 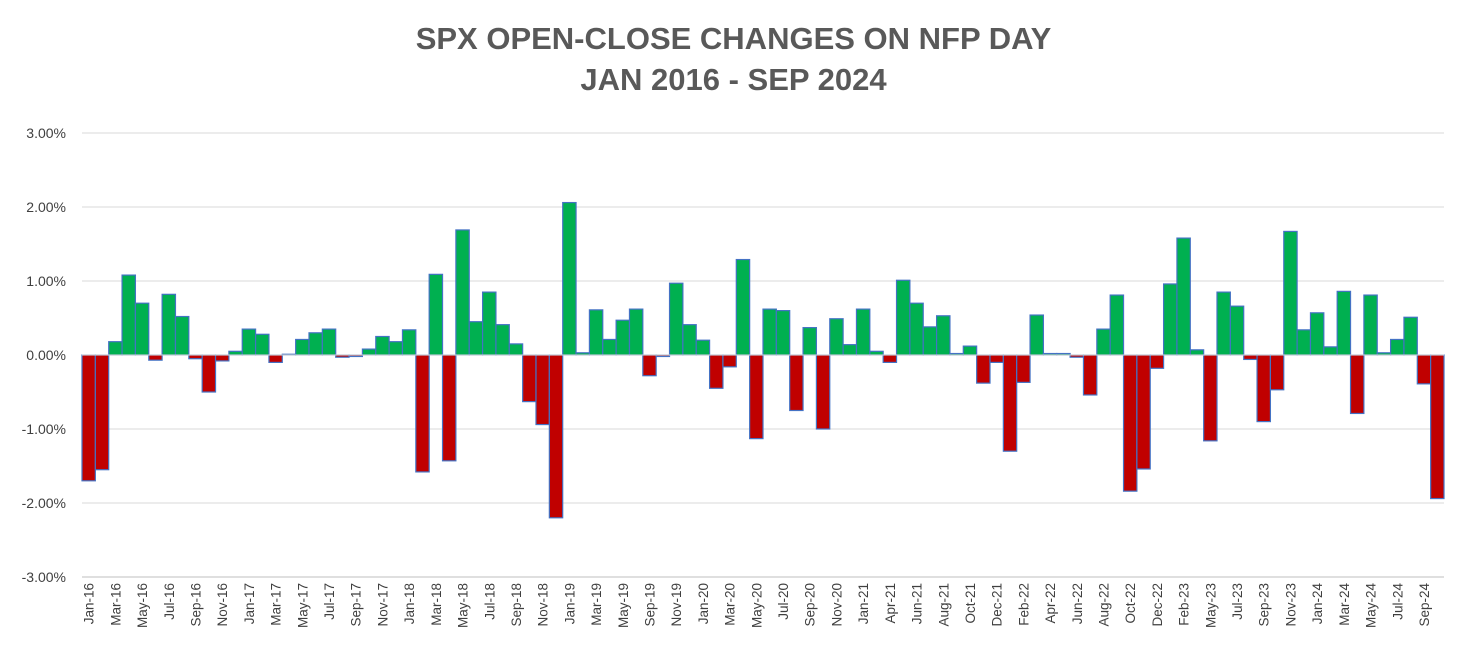 I want to click on x-tick-label: May-18, so click(x=463, y=605).